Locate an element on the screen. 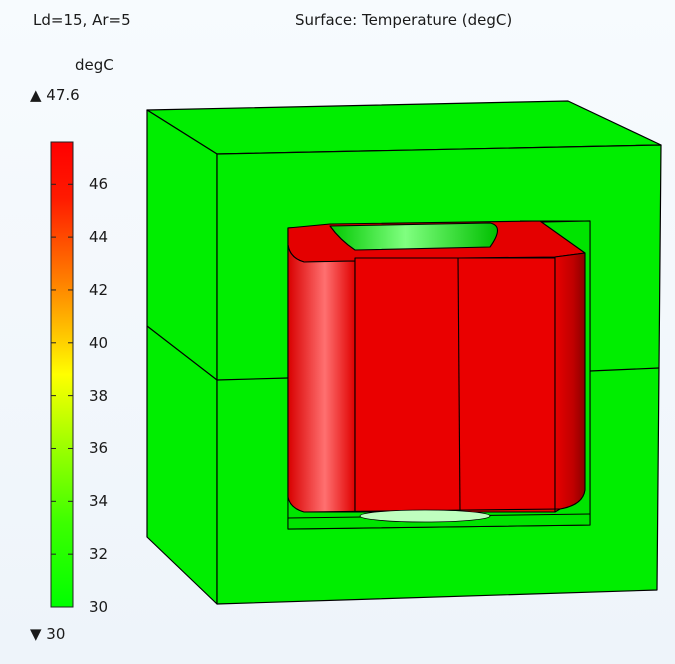 The height and width of the screenshot is (664, 675). core-left-face is located at coordinates (182, 357).